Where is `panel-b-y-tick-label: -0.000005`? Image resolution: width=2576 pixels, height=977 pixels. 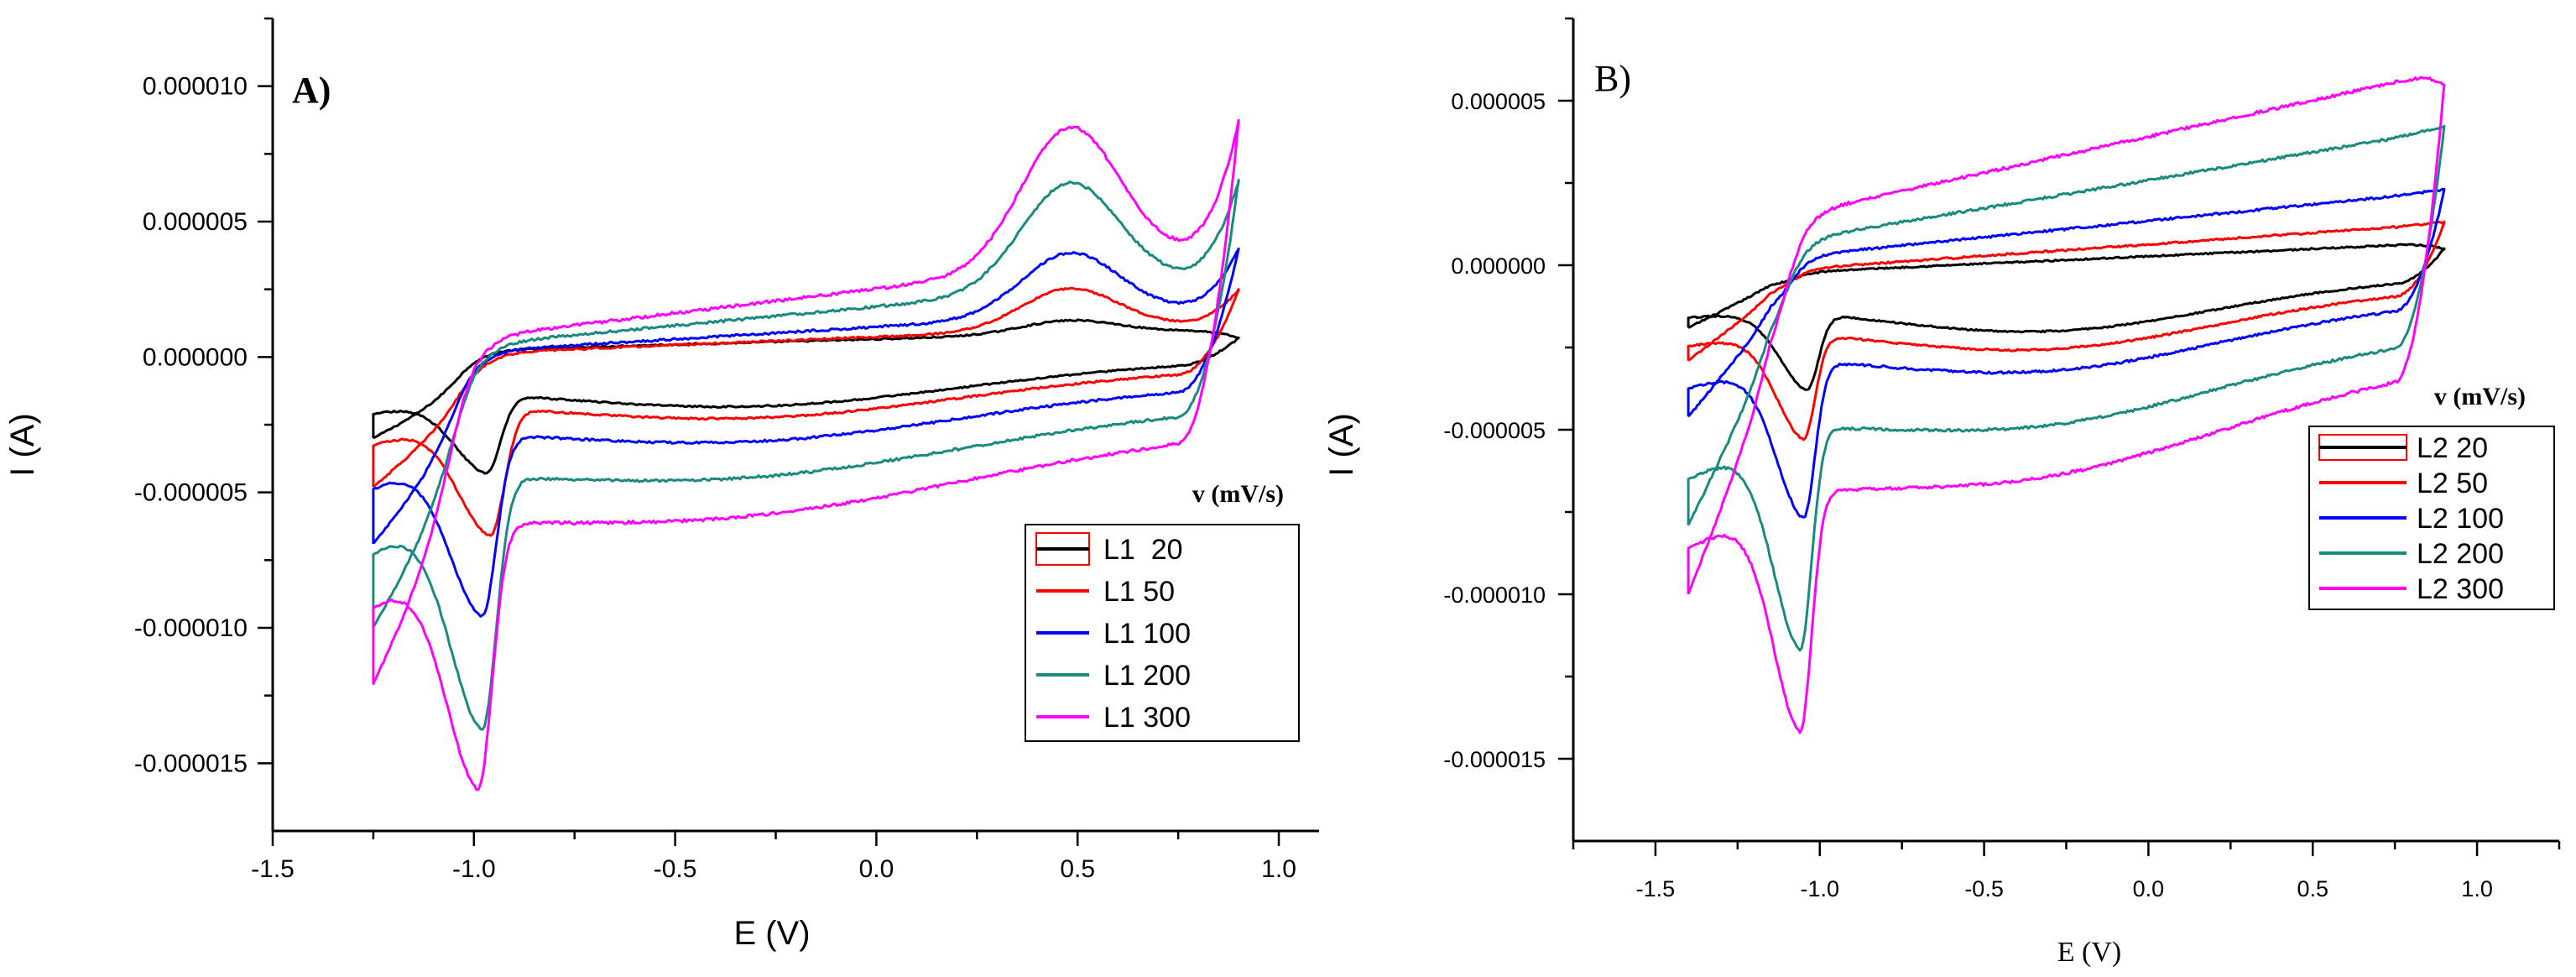 panel-b-y-tick-label: -0.000005 is located at coordinates (1494, 430).